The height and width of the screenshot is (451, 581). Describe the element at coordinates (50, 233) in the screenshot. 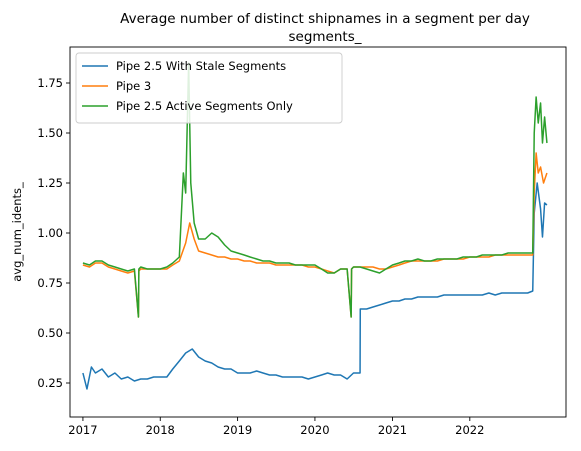

I see `y-tick-label: 1.00` at that location.